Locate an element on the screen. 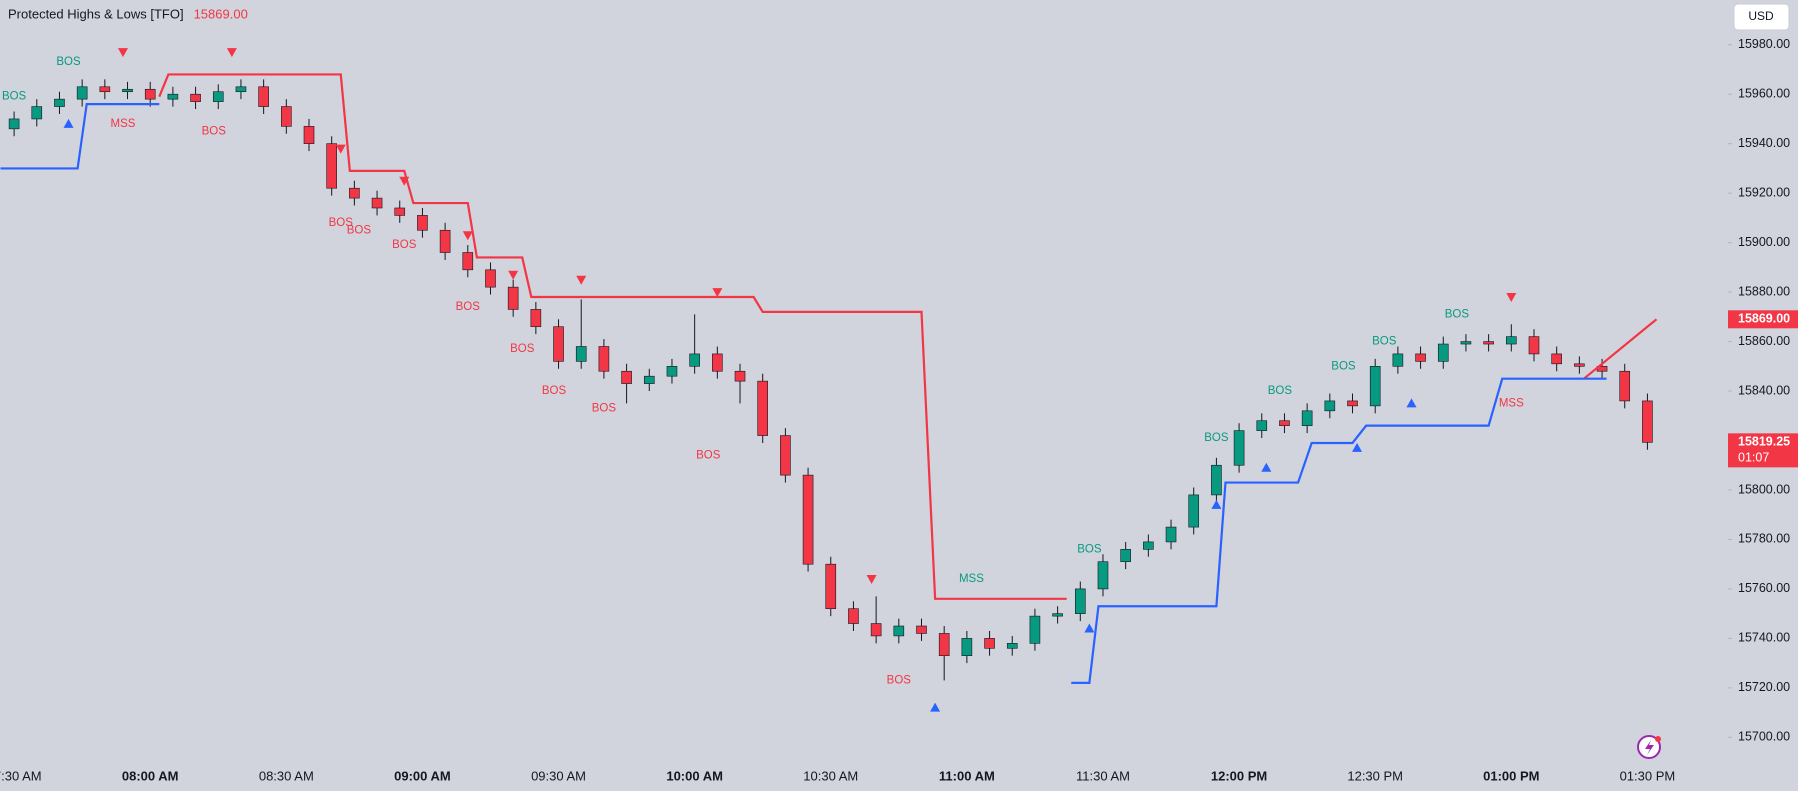  x-tick-label: 12:00 PM is located at coordinates (1239, 775).